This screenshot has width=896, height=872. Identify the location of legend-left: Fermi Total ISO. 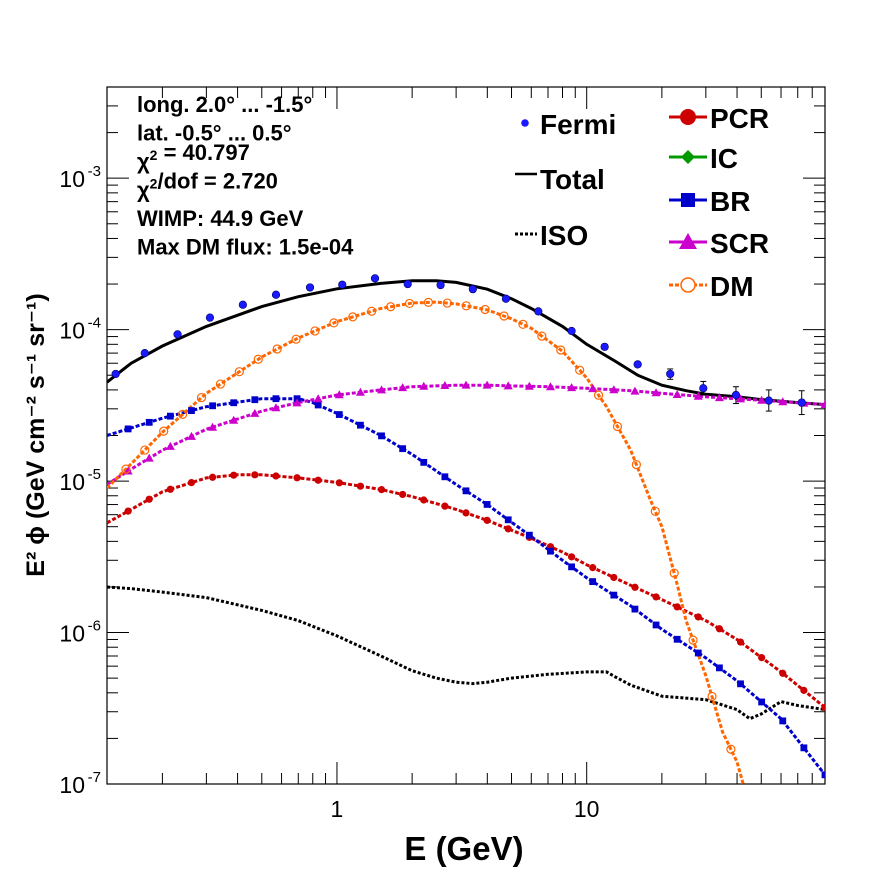
(565, 180).